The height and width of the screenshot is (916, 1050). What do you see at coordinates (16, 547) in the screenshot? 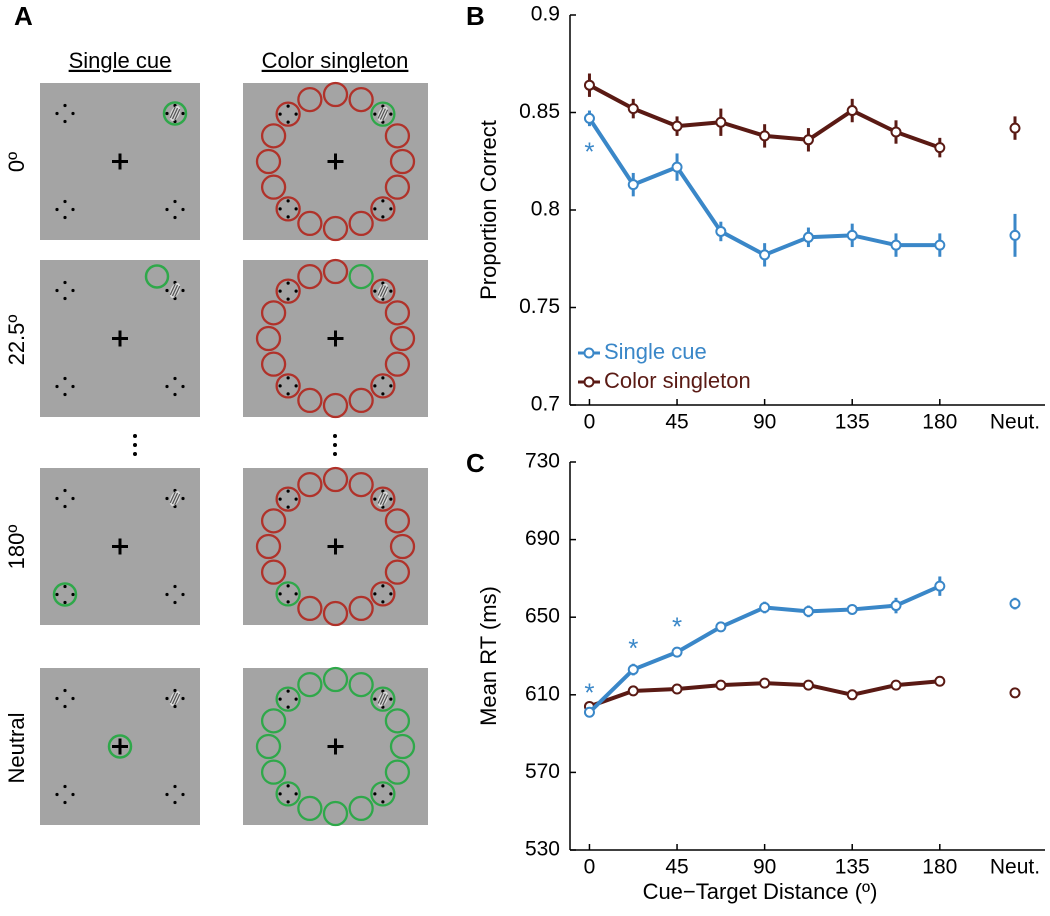
I see `row-label: 180º` at bounding box center [16, 547].